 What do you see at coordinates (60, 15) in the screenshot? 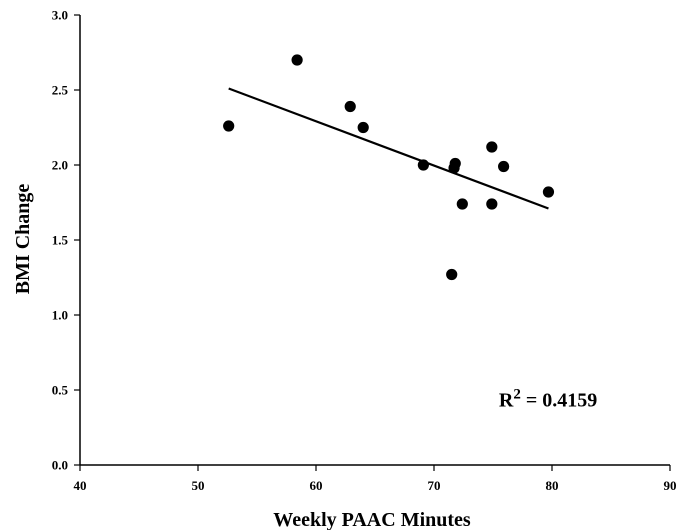
I see `y-tick-label: 3.0` at bounding box center [60, 15].